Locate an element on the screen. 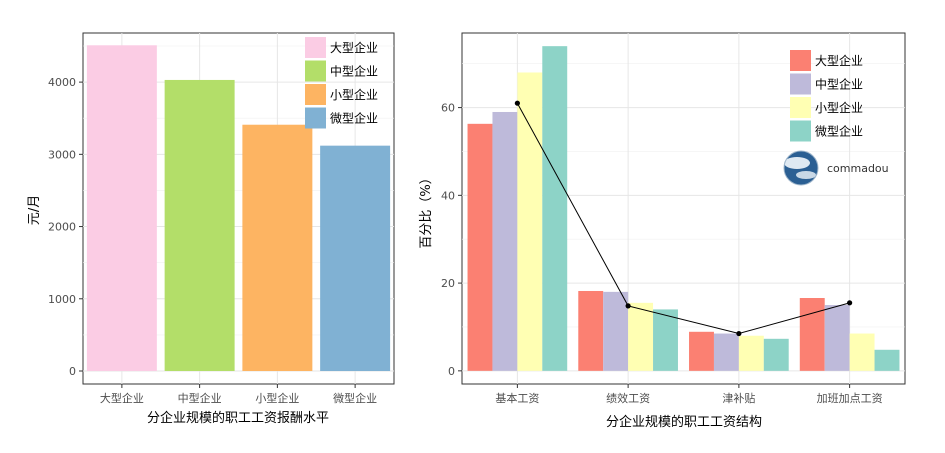  right-y-tick-label: 60 is located at coordinates (448, 108).